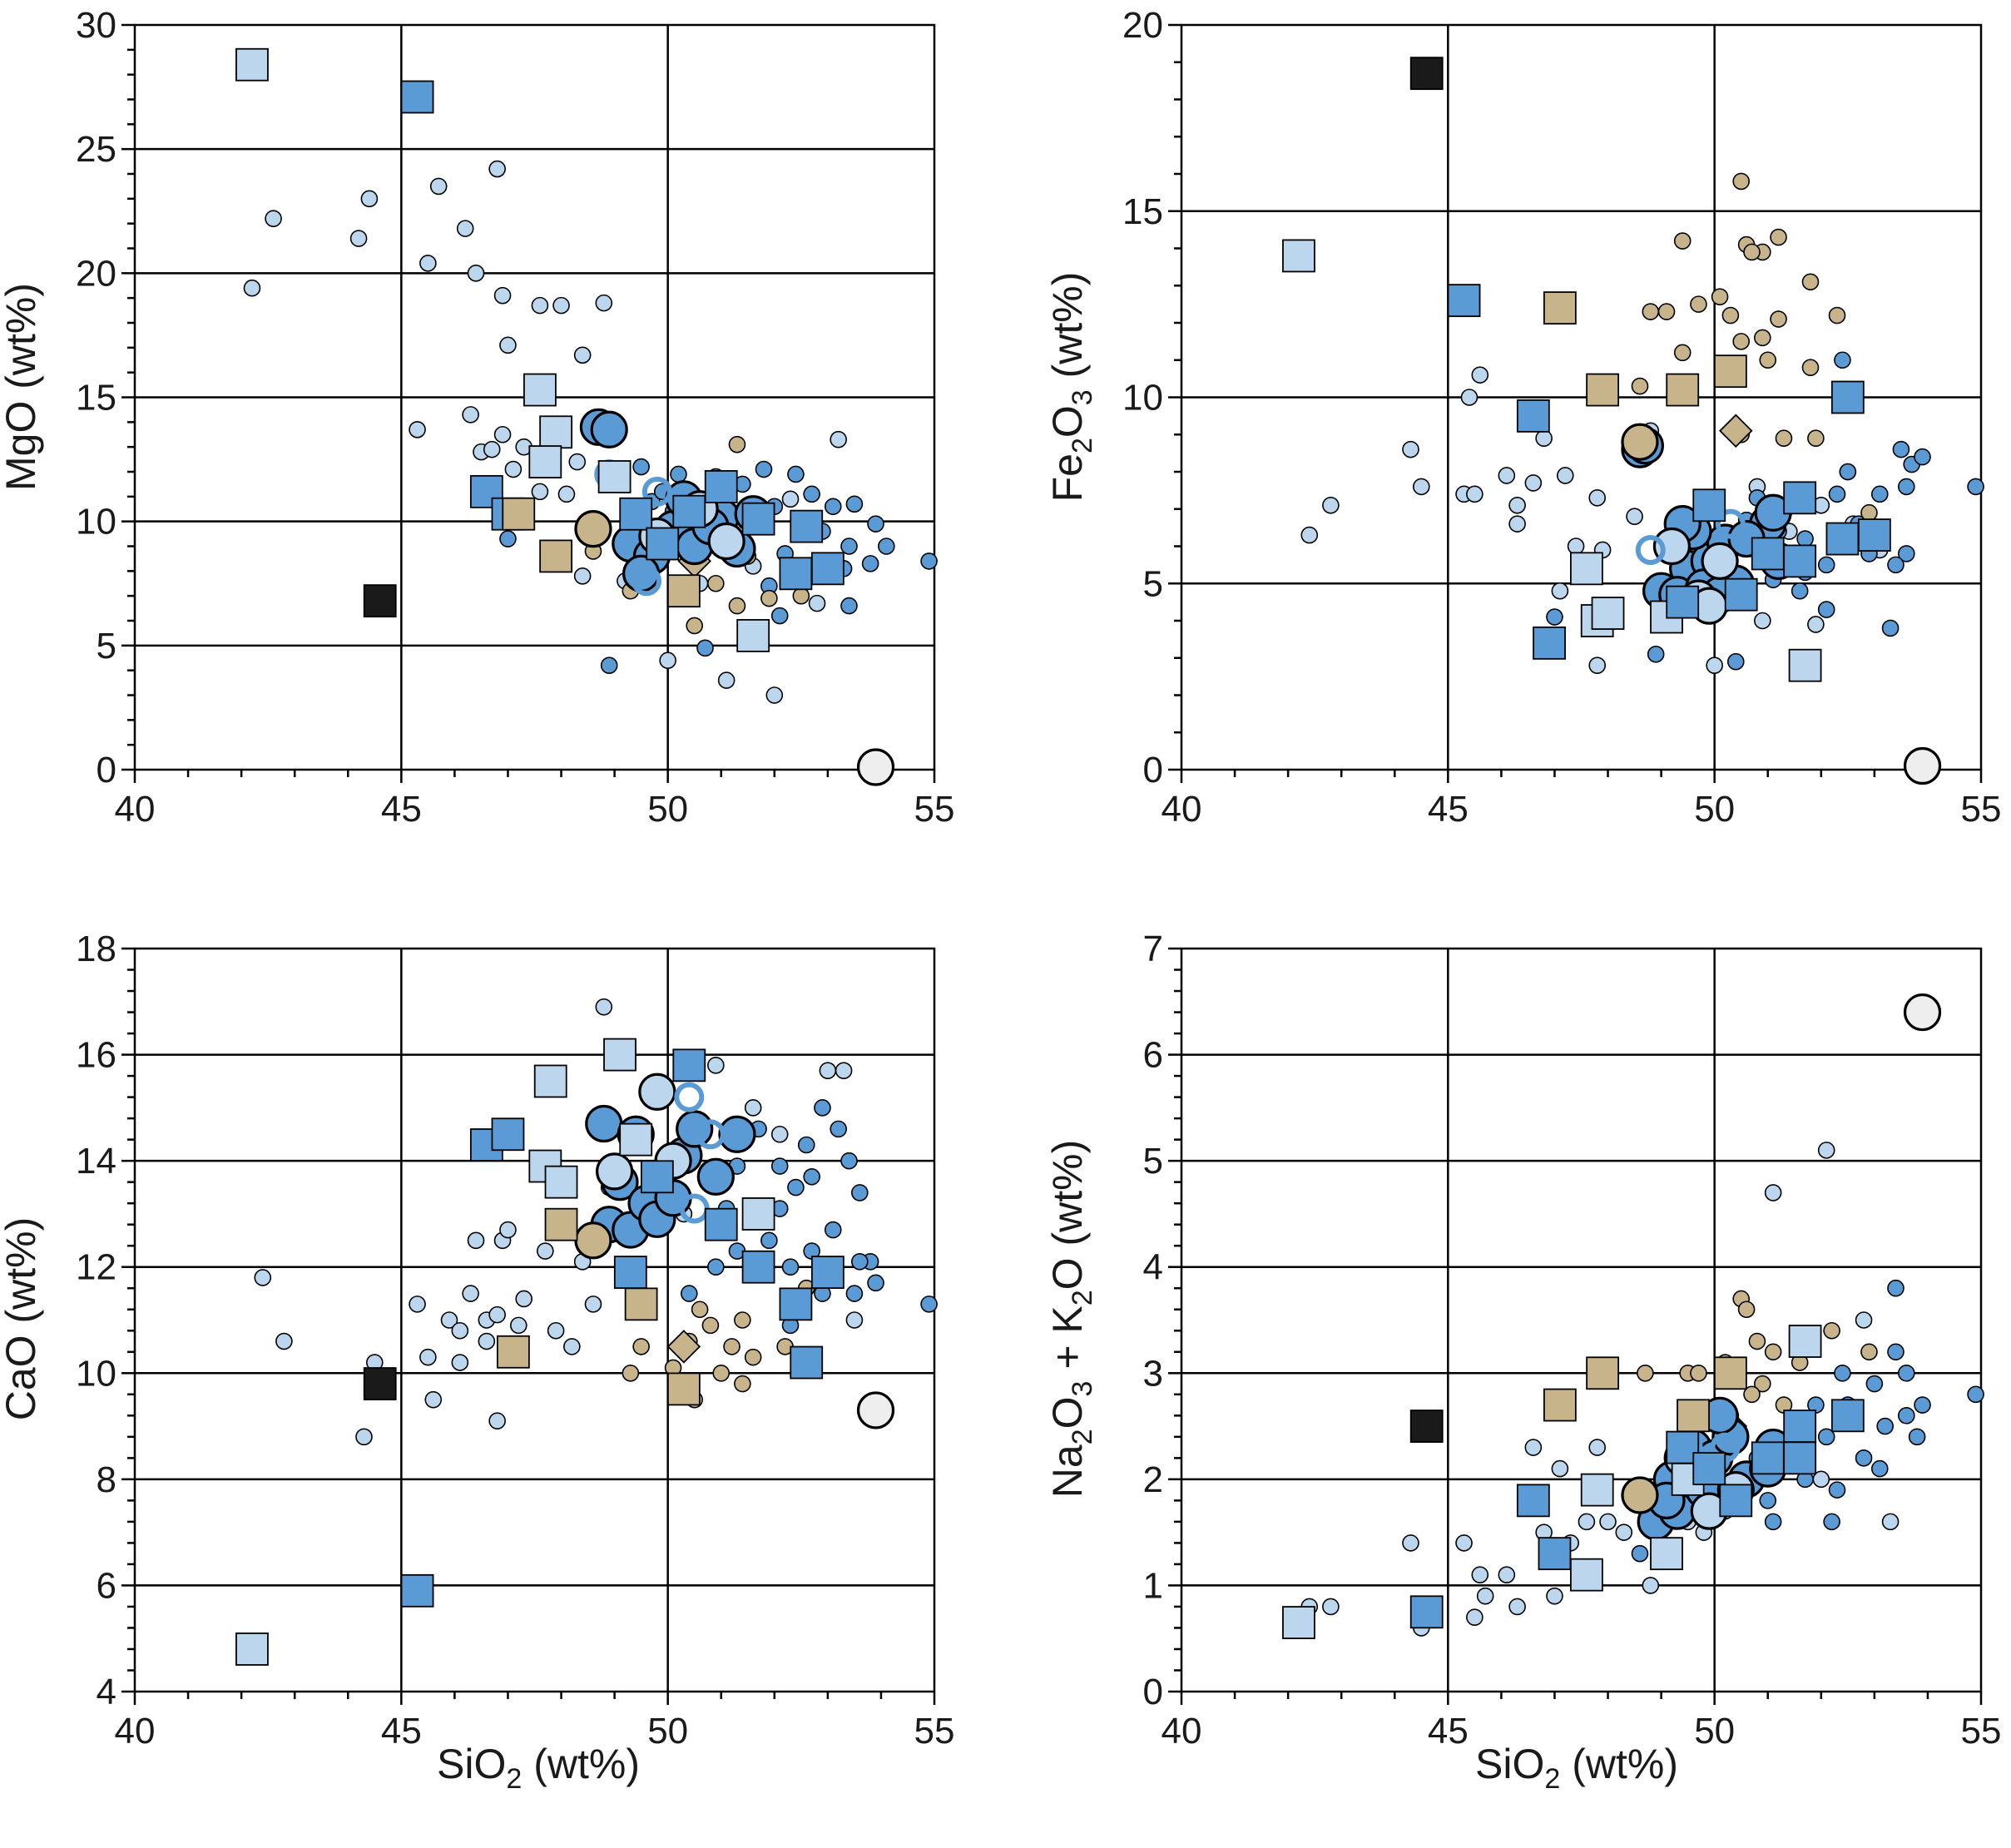 The image size is (2011, 1848). Describe the element at coordinates (1981, 1731) in the screenshot. I see `alk-x-tick-label: 55` at that location.